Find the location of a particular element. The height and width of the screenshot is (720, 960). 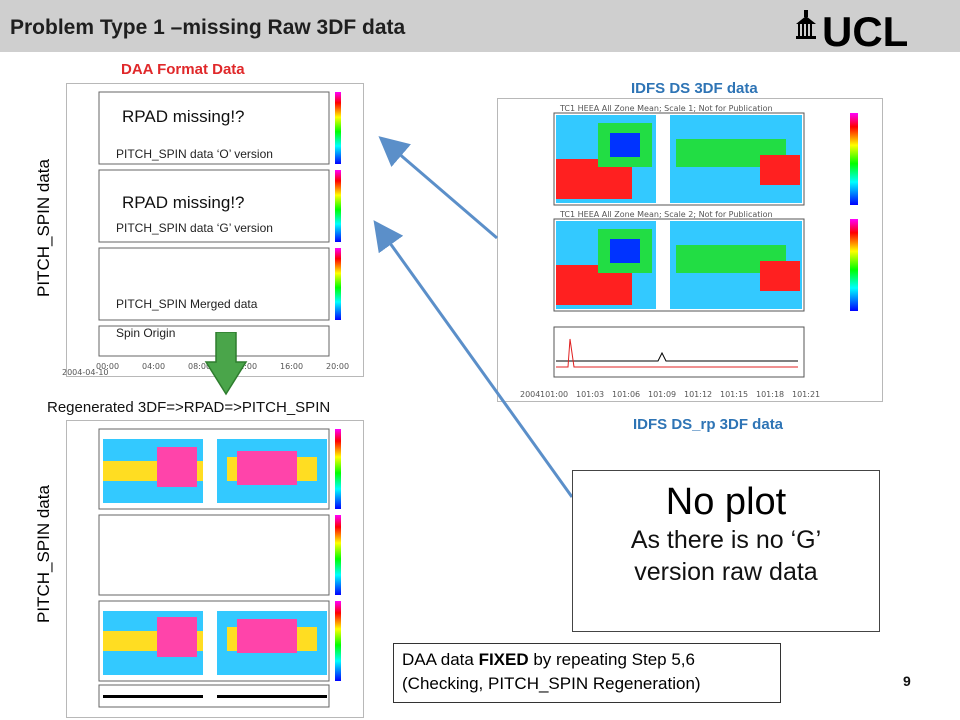

fixed-note-line1: DAA data FIXED by repeating Step 5,6 is located at coordinates (587, 660).